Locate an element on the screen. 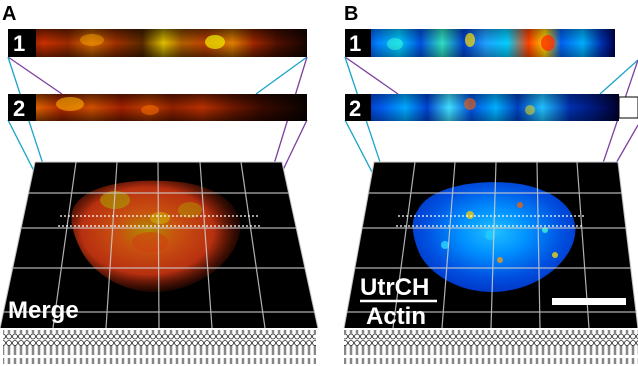 The width and height of the screenshot is (638, 366). slice-markers-a is located at coordinates (159, 221).